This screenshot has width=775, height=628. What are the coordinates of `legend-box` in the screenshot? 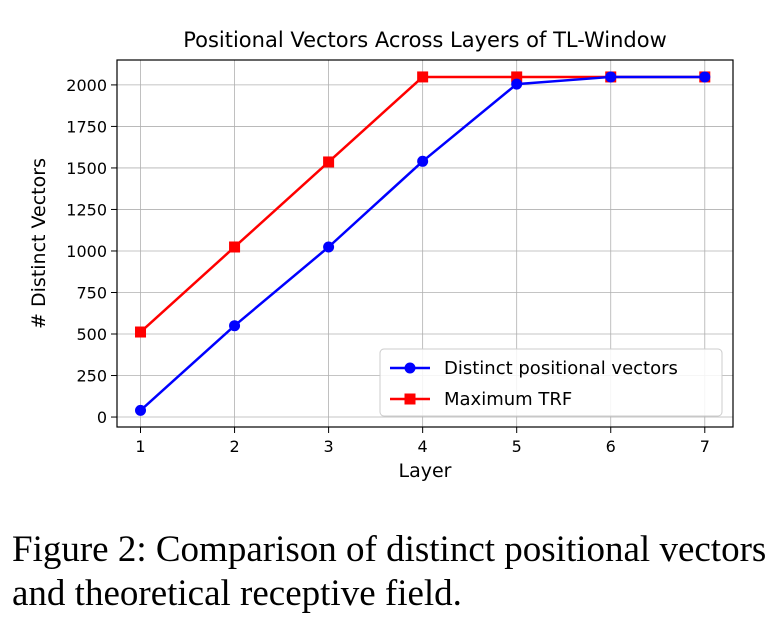 It's located at (551, 382).